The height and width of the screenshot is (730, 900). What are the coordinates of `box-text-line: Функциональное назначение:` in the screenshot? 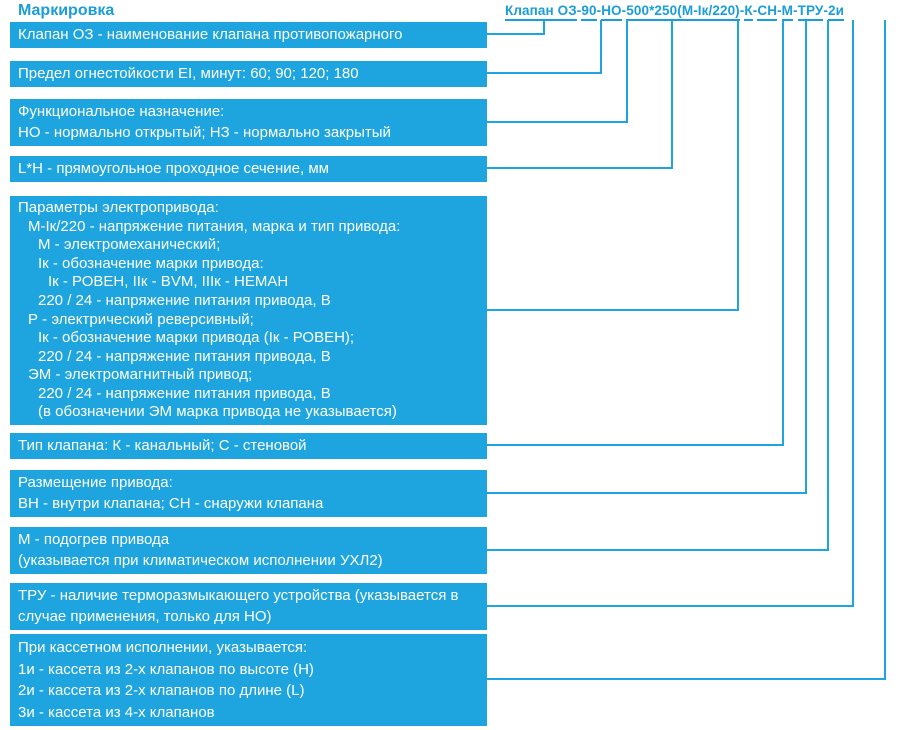 It's located at (121, 111).